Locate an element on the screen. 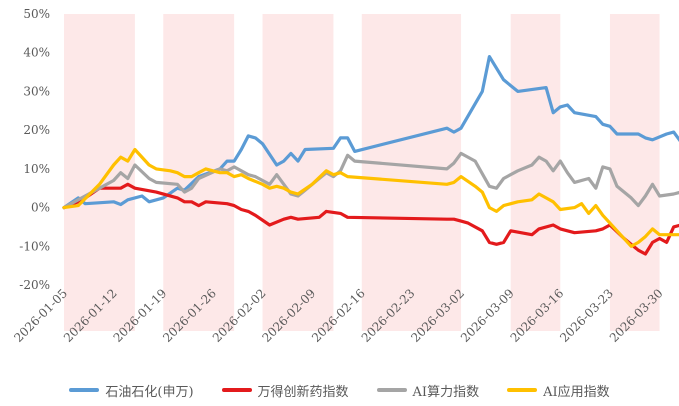 This screenshot has height=406, width=679. legend: 石油石化(申万) 万得创新药指数 AI算力指数 AI应用指数 is located at coordinates (339, 390).